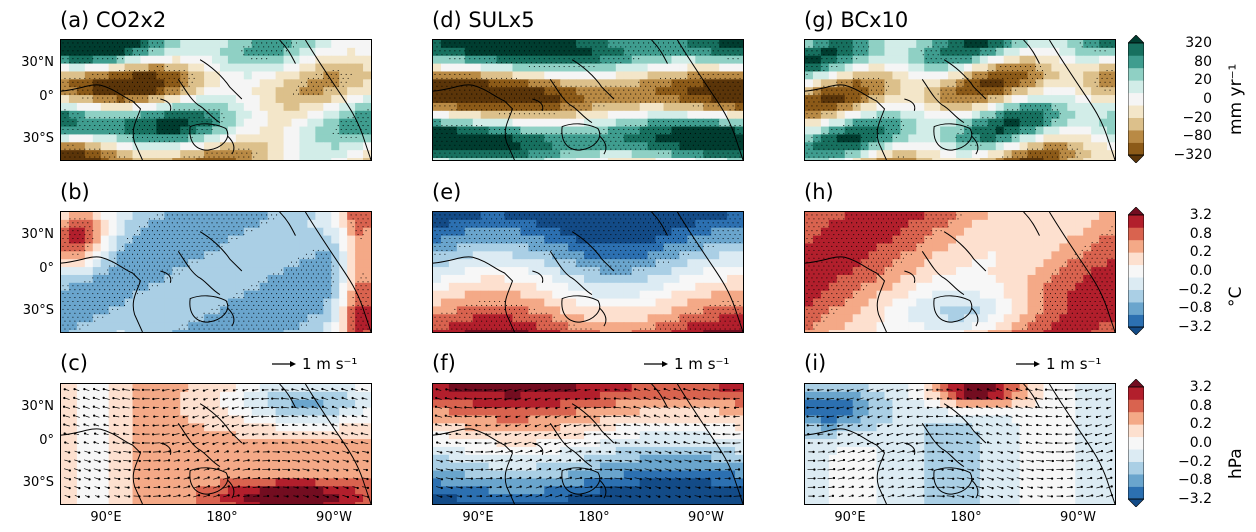 The height and width of the screenshot is (532, 1256). What do you see at coordinates (1136, 271) in the screenshot?
I see `colorbar-temp` at bounding box center [1136, 271].